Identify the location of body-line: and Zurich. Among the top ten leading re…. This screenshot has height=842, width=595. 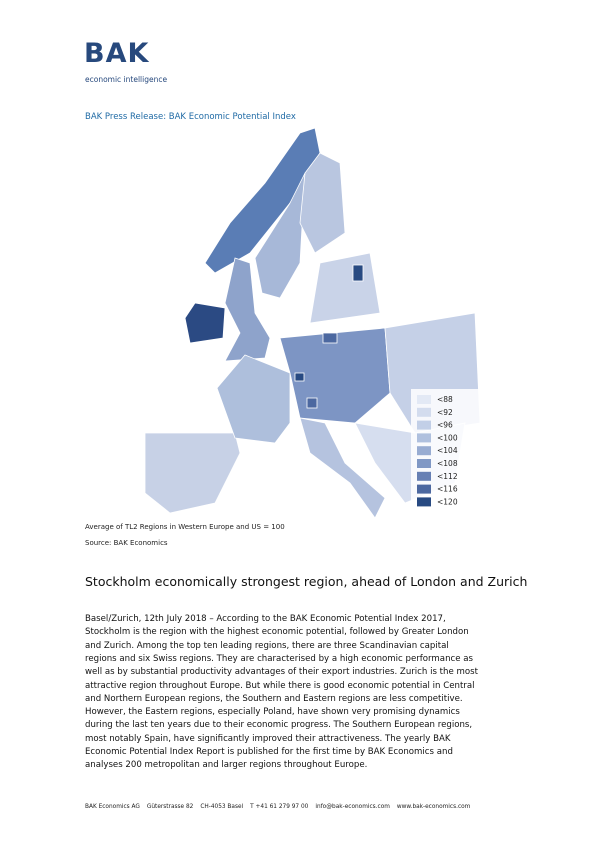
(267, 645).